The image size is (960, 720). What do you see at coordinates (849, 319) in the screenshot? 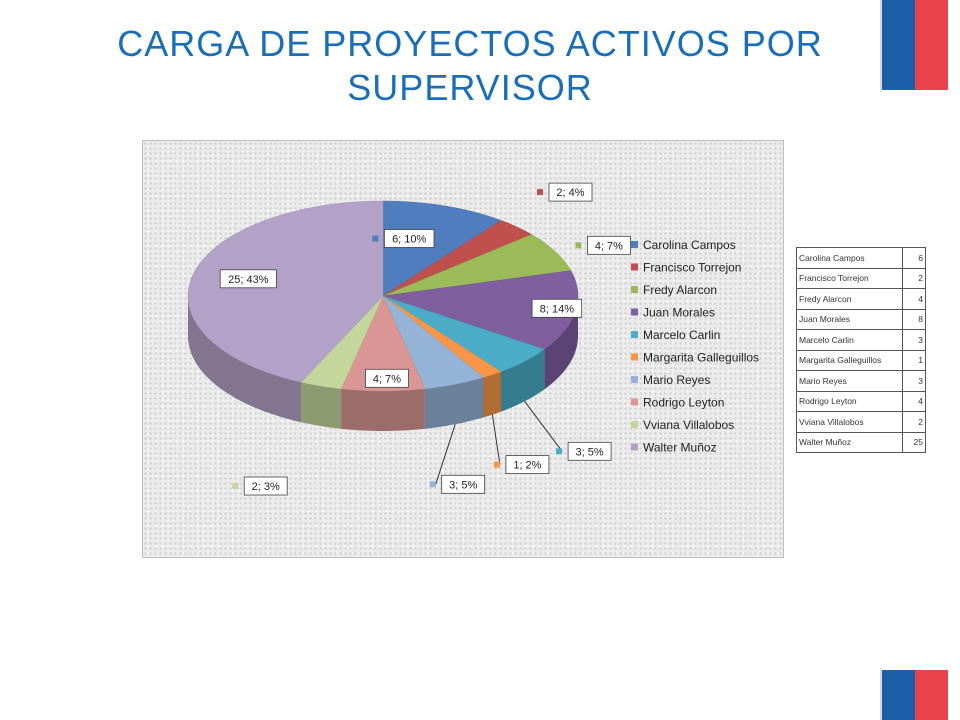
I see `table-cell-name: Juan Morales` at bounding box center [849, 319].